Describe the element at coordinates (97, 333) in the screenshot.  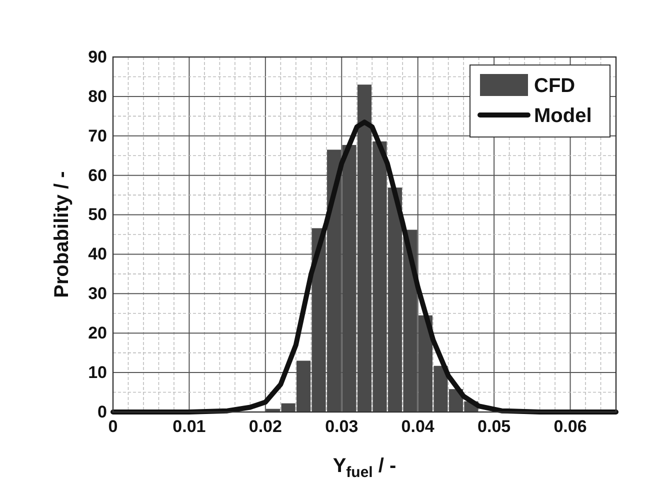
I see `y-tick-label: 20` at that location.